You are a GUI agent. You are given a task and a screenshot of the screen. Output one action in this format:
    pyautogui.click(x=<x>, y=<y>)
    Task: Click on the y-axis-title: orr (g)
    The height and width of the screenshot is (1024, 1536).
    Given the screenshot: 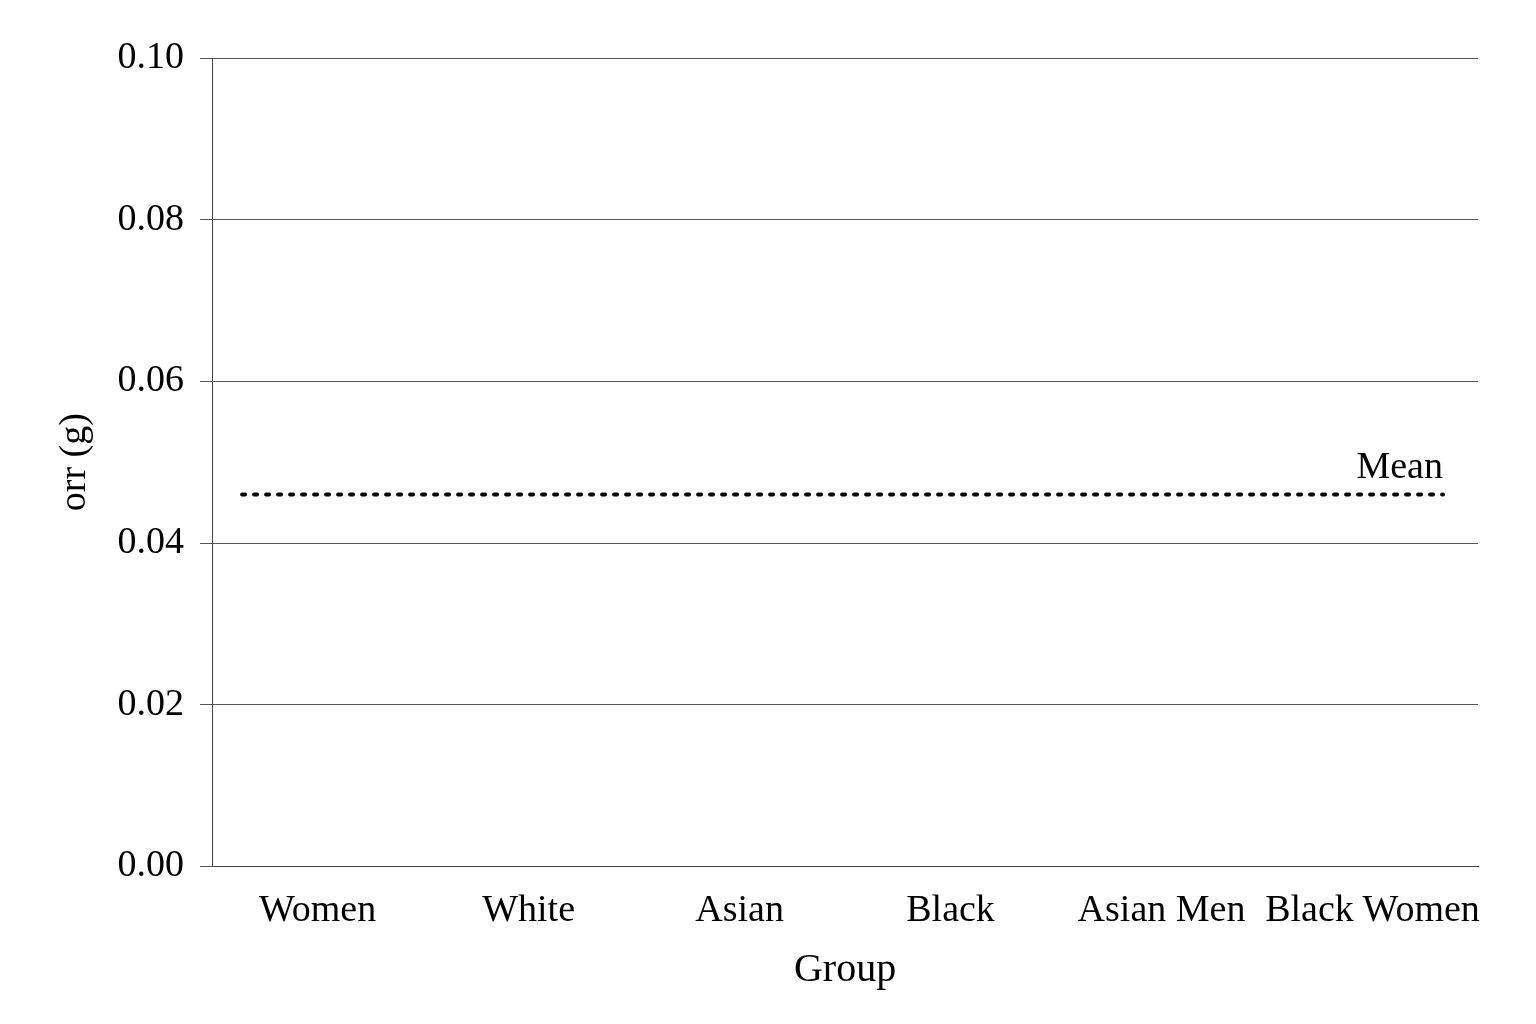 What is the action you would take?
    pyautogui.click(x=72, y=462)
    